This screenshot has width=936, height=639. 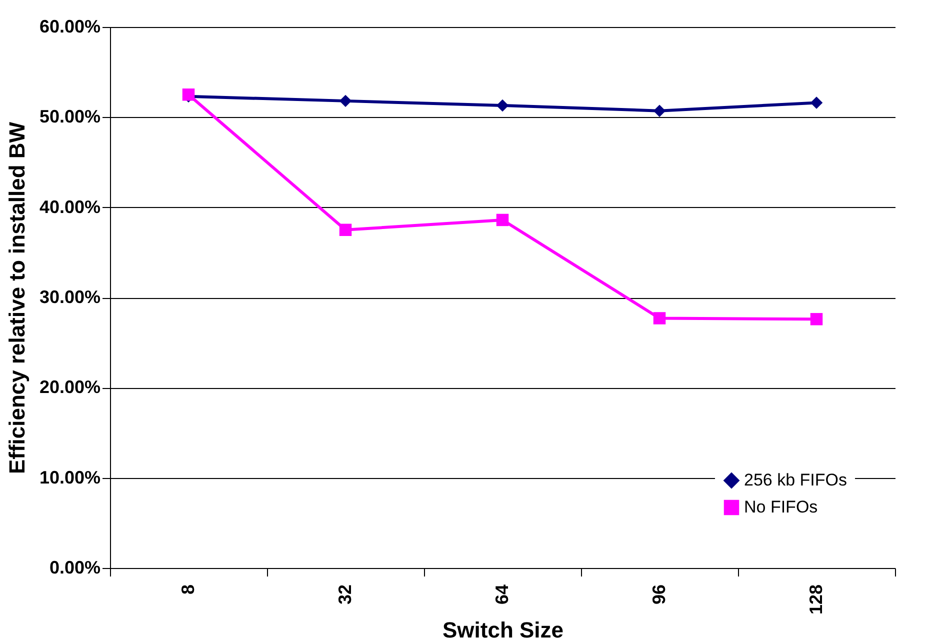 I want to click on y-tick-label: 30.00%, so click(x=69, y=297).